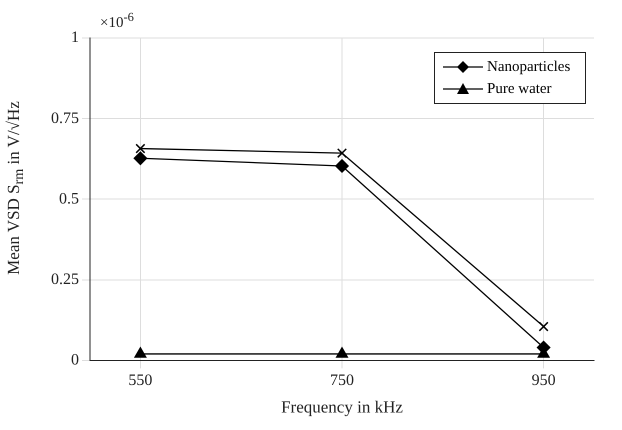 Image resolution: width=622 pixels, height=430 pixels. I want to click on x-tick-label: 550, so click(140, 381).